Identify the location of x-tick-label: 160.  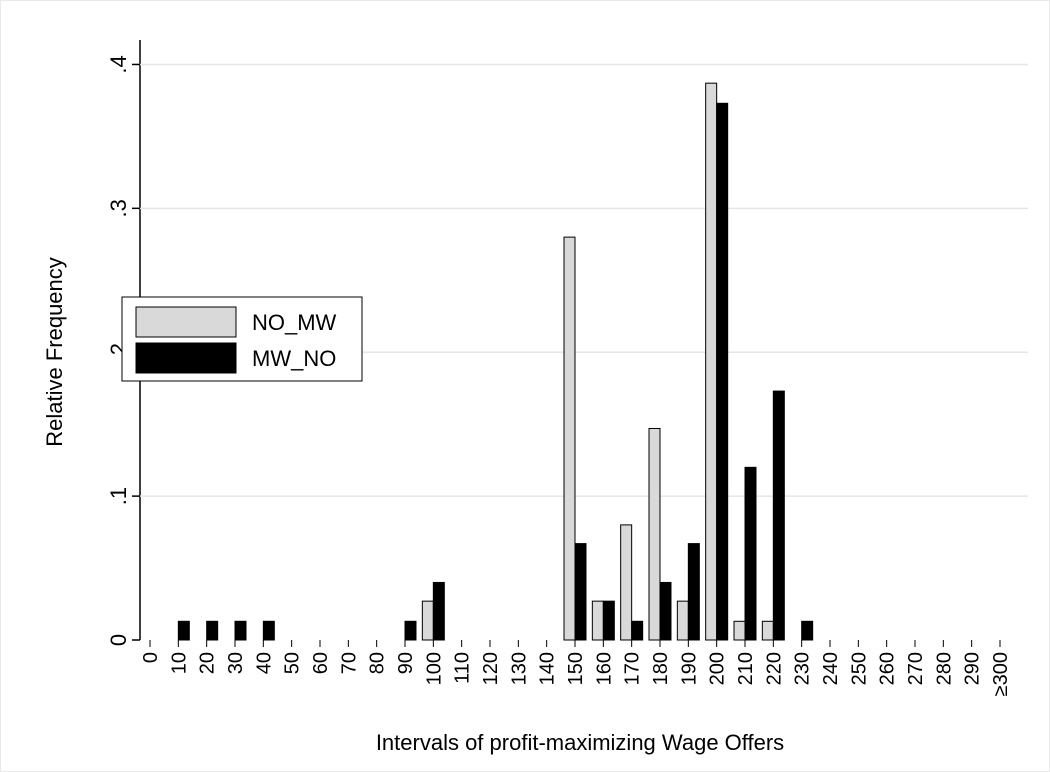
(604, 668).